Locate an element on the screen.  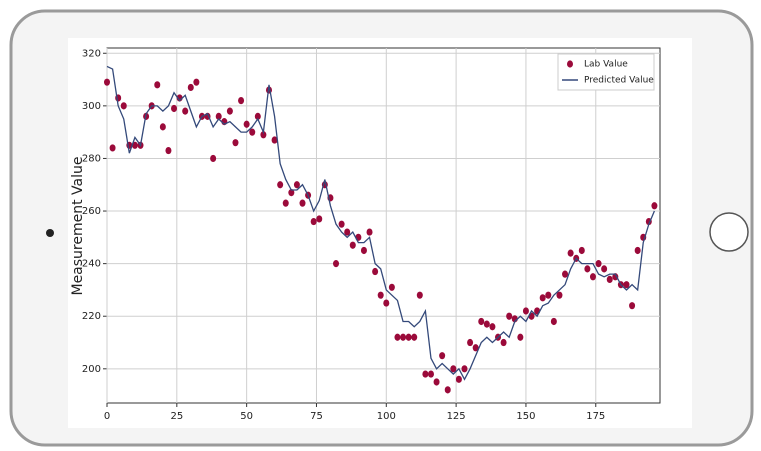
y-tick-label: 200 is located at coordinates (91, 369).